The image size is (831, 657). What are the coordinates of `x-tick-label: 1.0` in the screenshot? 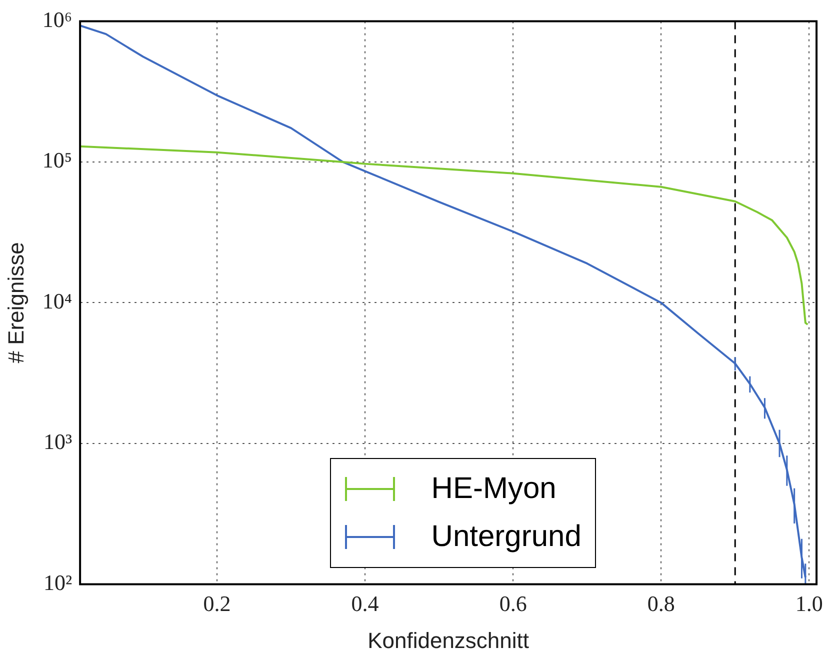 It's located at (809, 603).